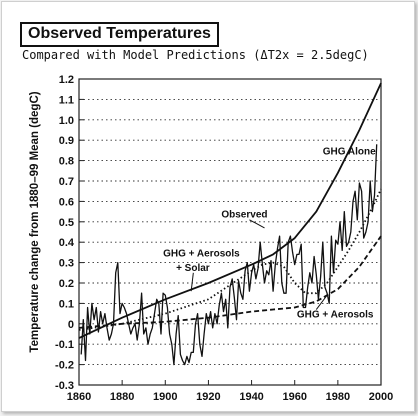 This screenshot has width=418, height=416. What do you see at coordinates (66, 141) in the screenshot?
I see `y-tick-label: 0.9` at bounding box center [66, 141].